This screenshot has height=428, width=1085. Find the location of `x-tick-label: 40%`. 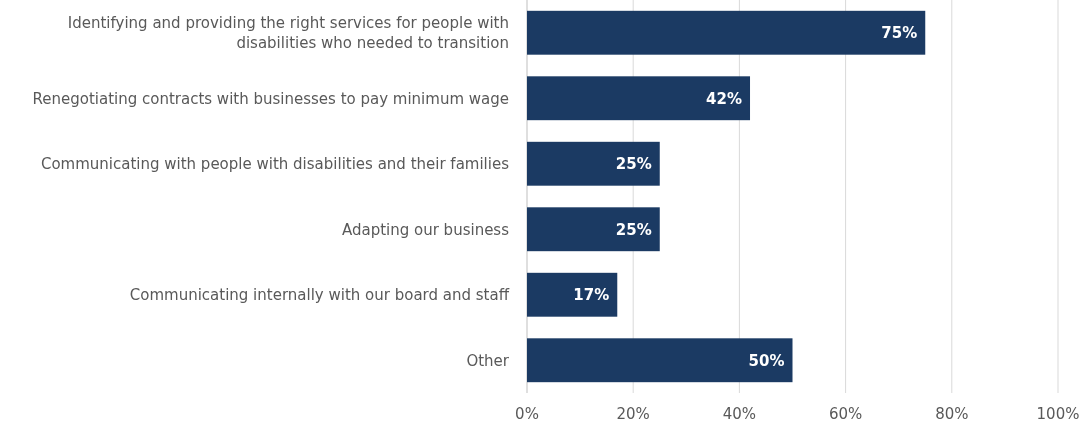

x-tick-label: 40% is located at coordinates (739, 414).